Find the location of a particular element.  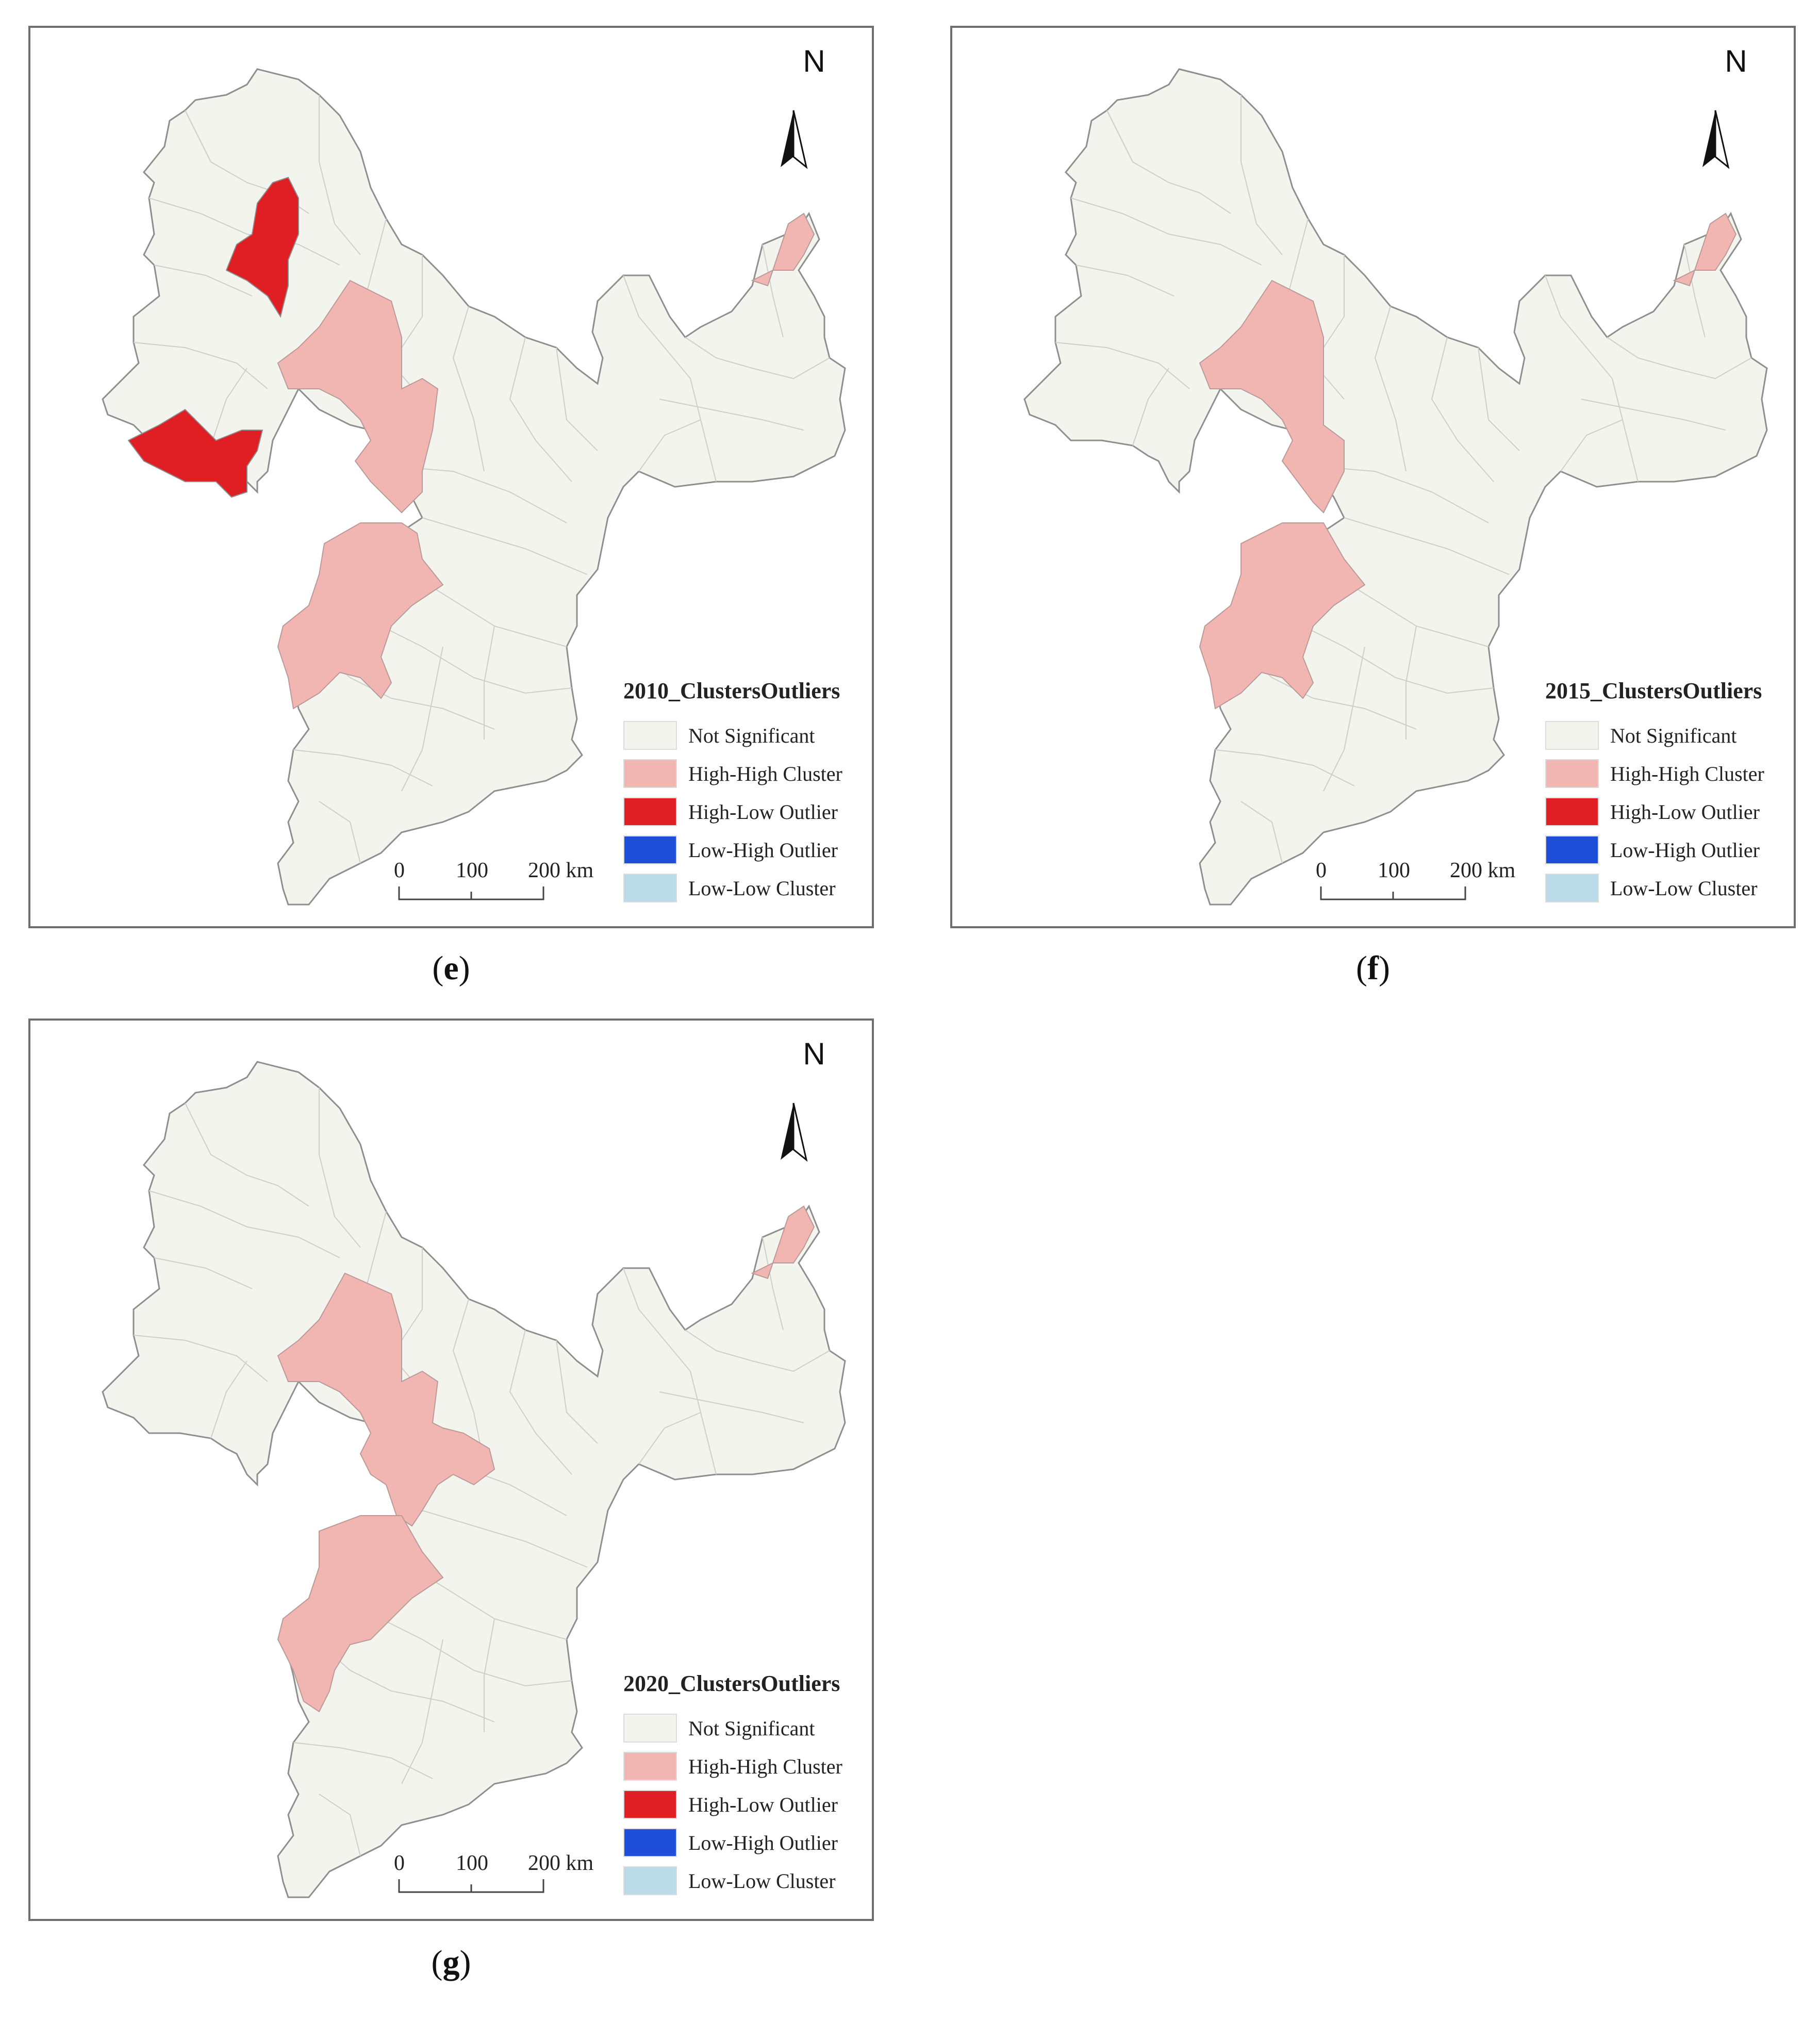

panel-caption-f: (f) is located at coordinates (1373, 968).